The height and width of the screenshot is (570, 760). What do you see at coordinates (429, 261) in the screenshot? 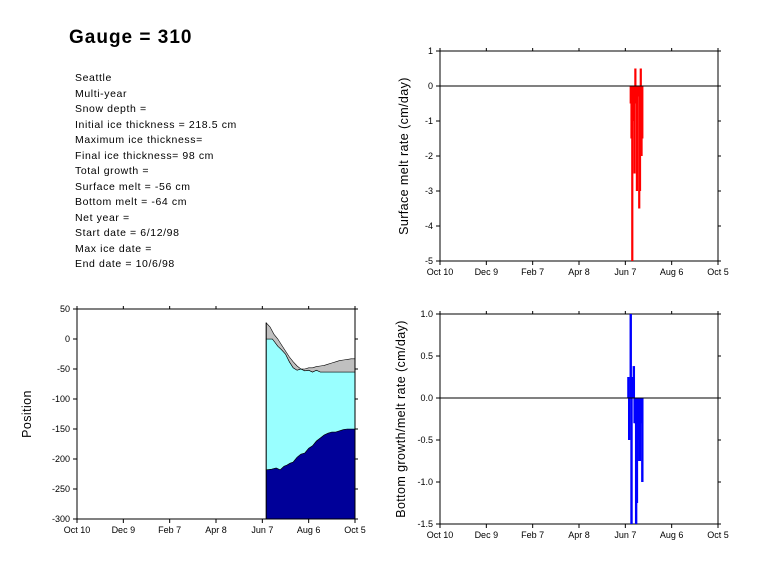
I see `y-tick-label: -5` at bounding box center [429, 261].